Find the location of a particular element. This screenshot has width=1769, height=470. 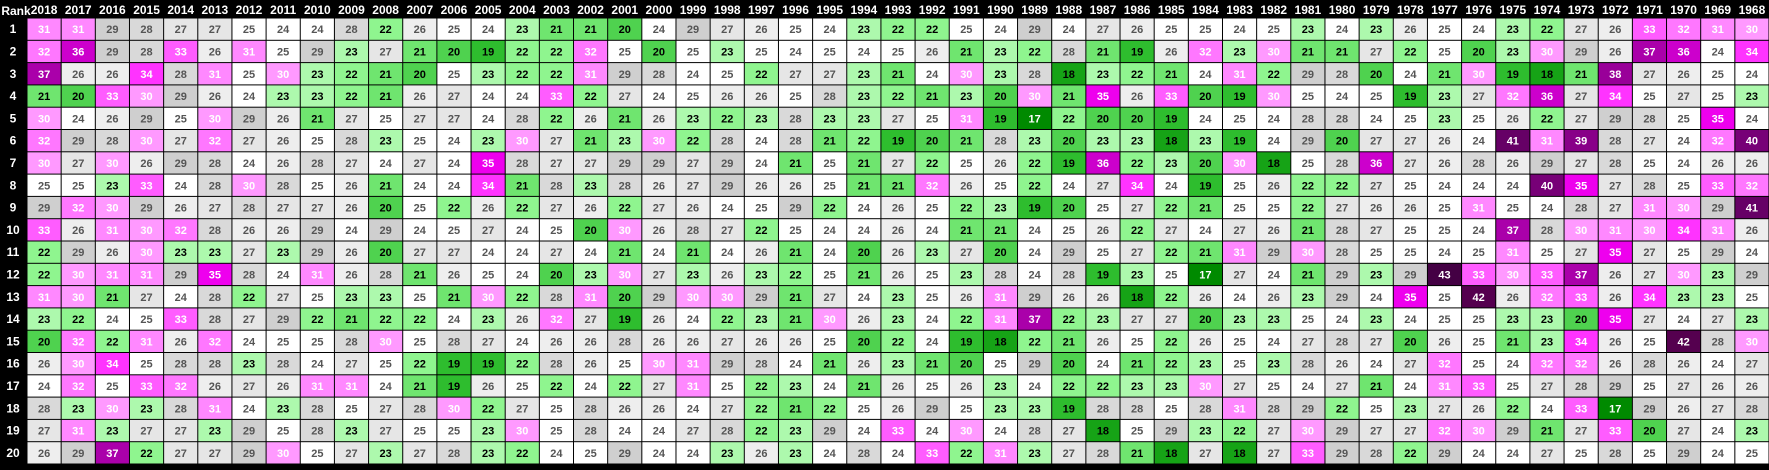

heat-cell-r8-y1971 is located at coordinates (1649, 185).